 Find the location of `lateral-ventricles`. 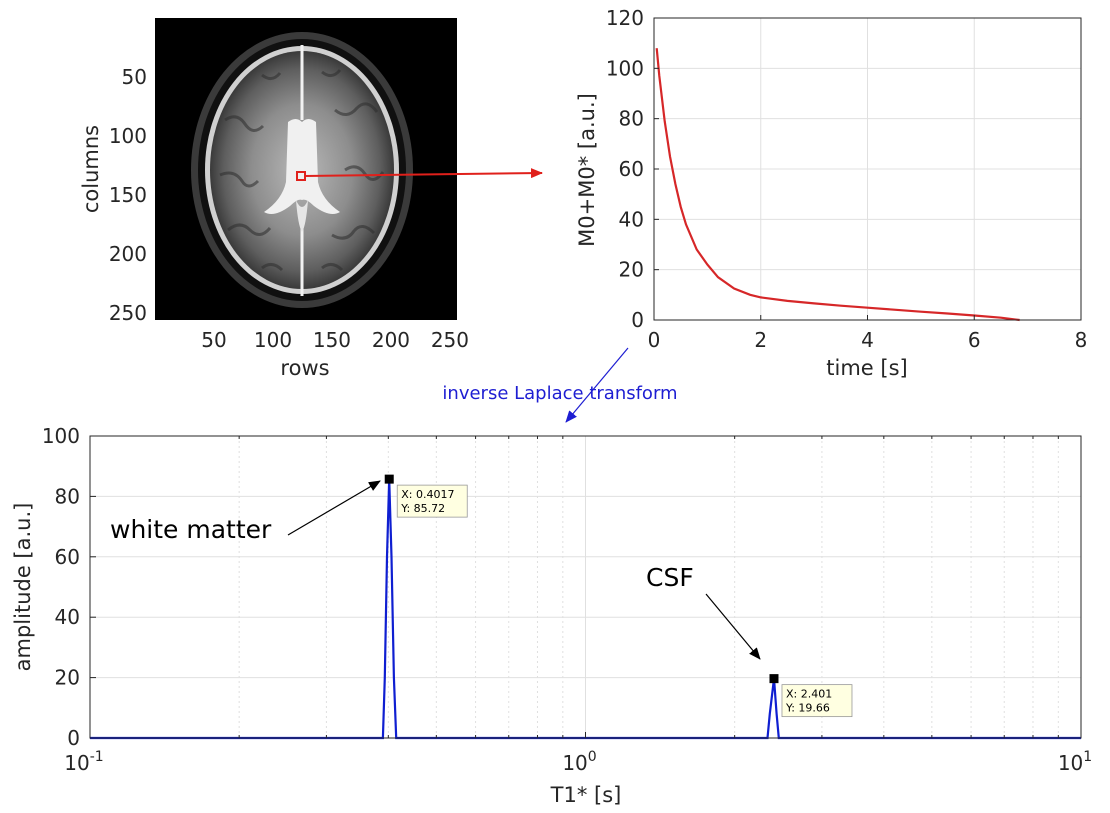

lateral-ventricles is located at coordinates (302, 166).